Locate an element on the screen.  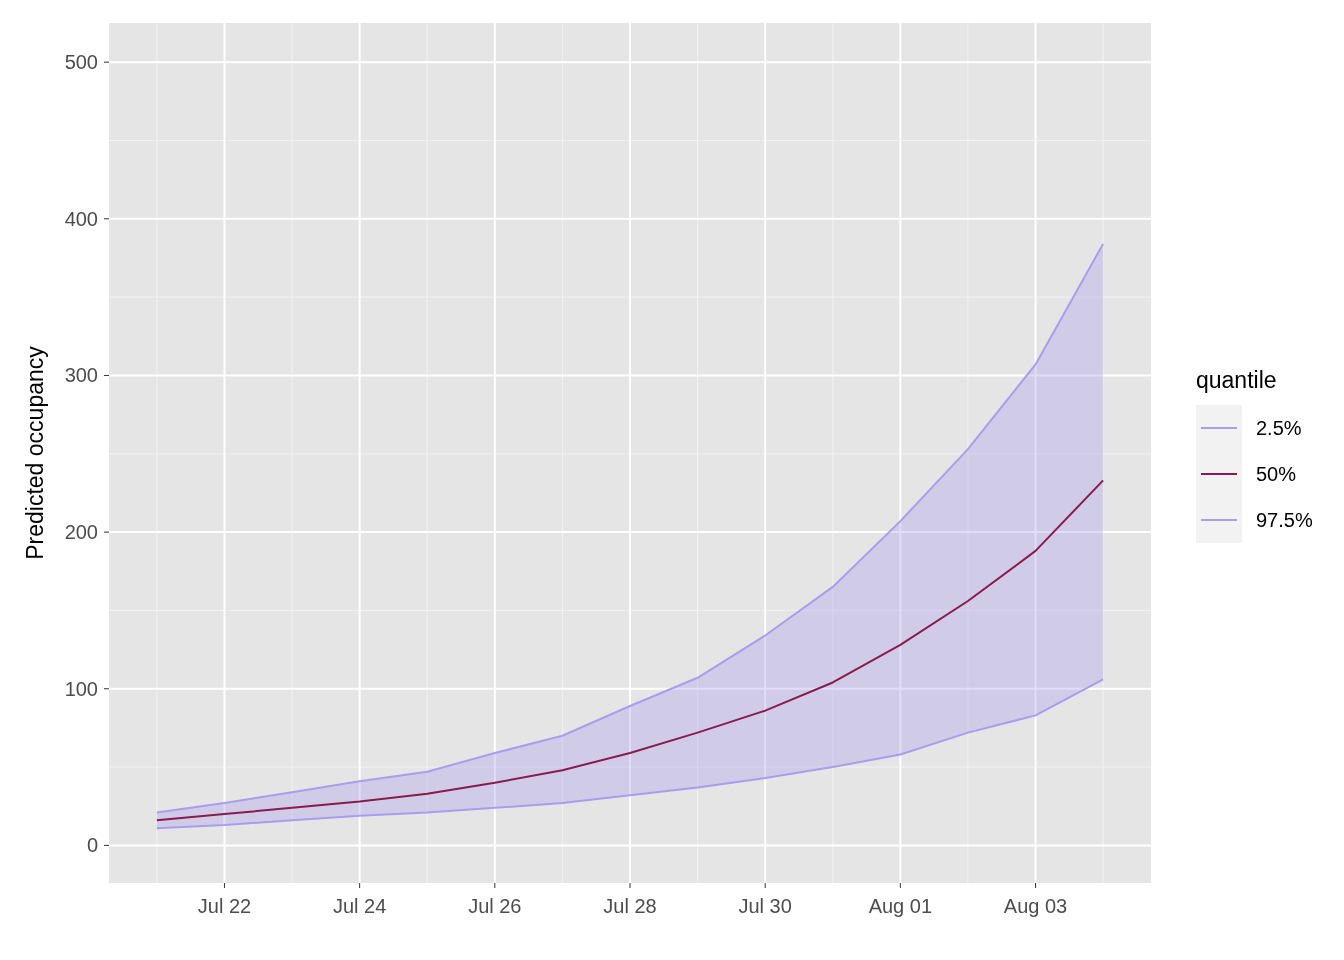
y-tick-label: 400 is located at coordinates (81, 218).